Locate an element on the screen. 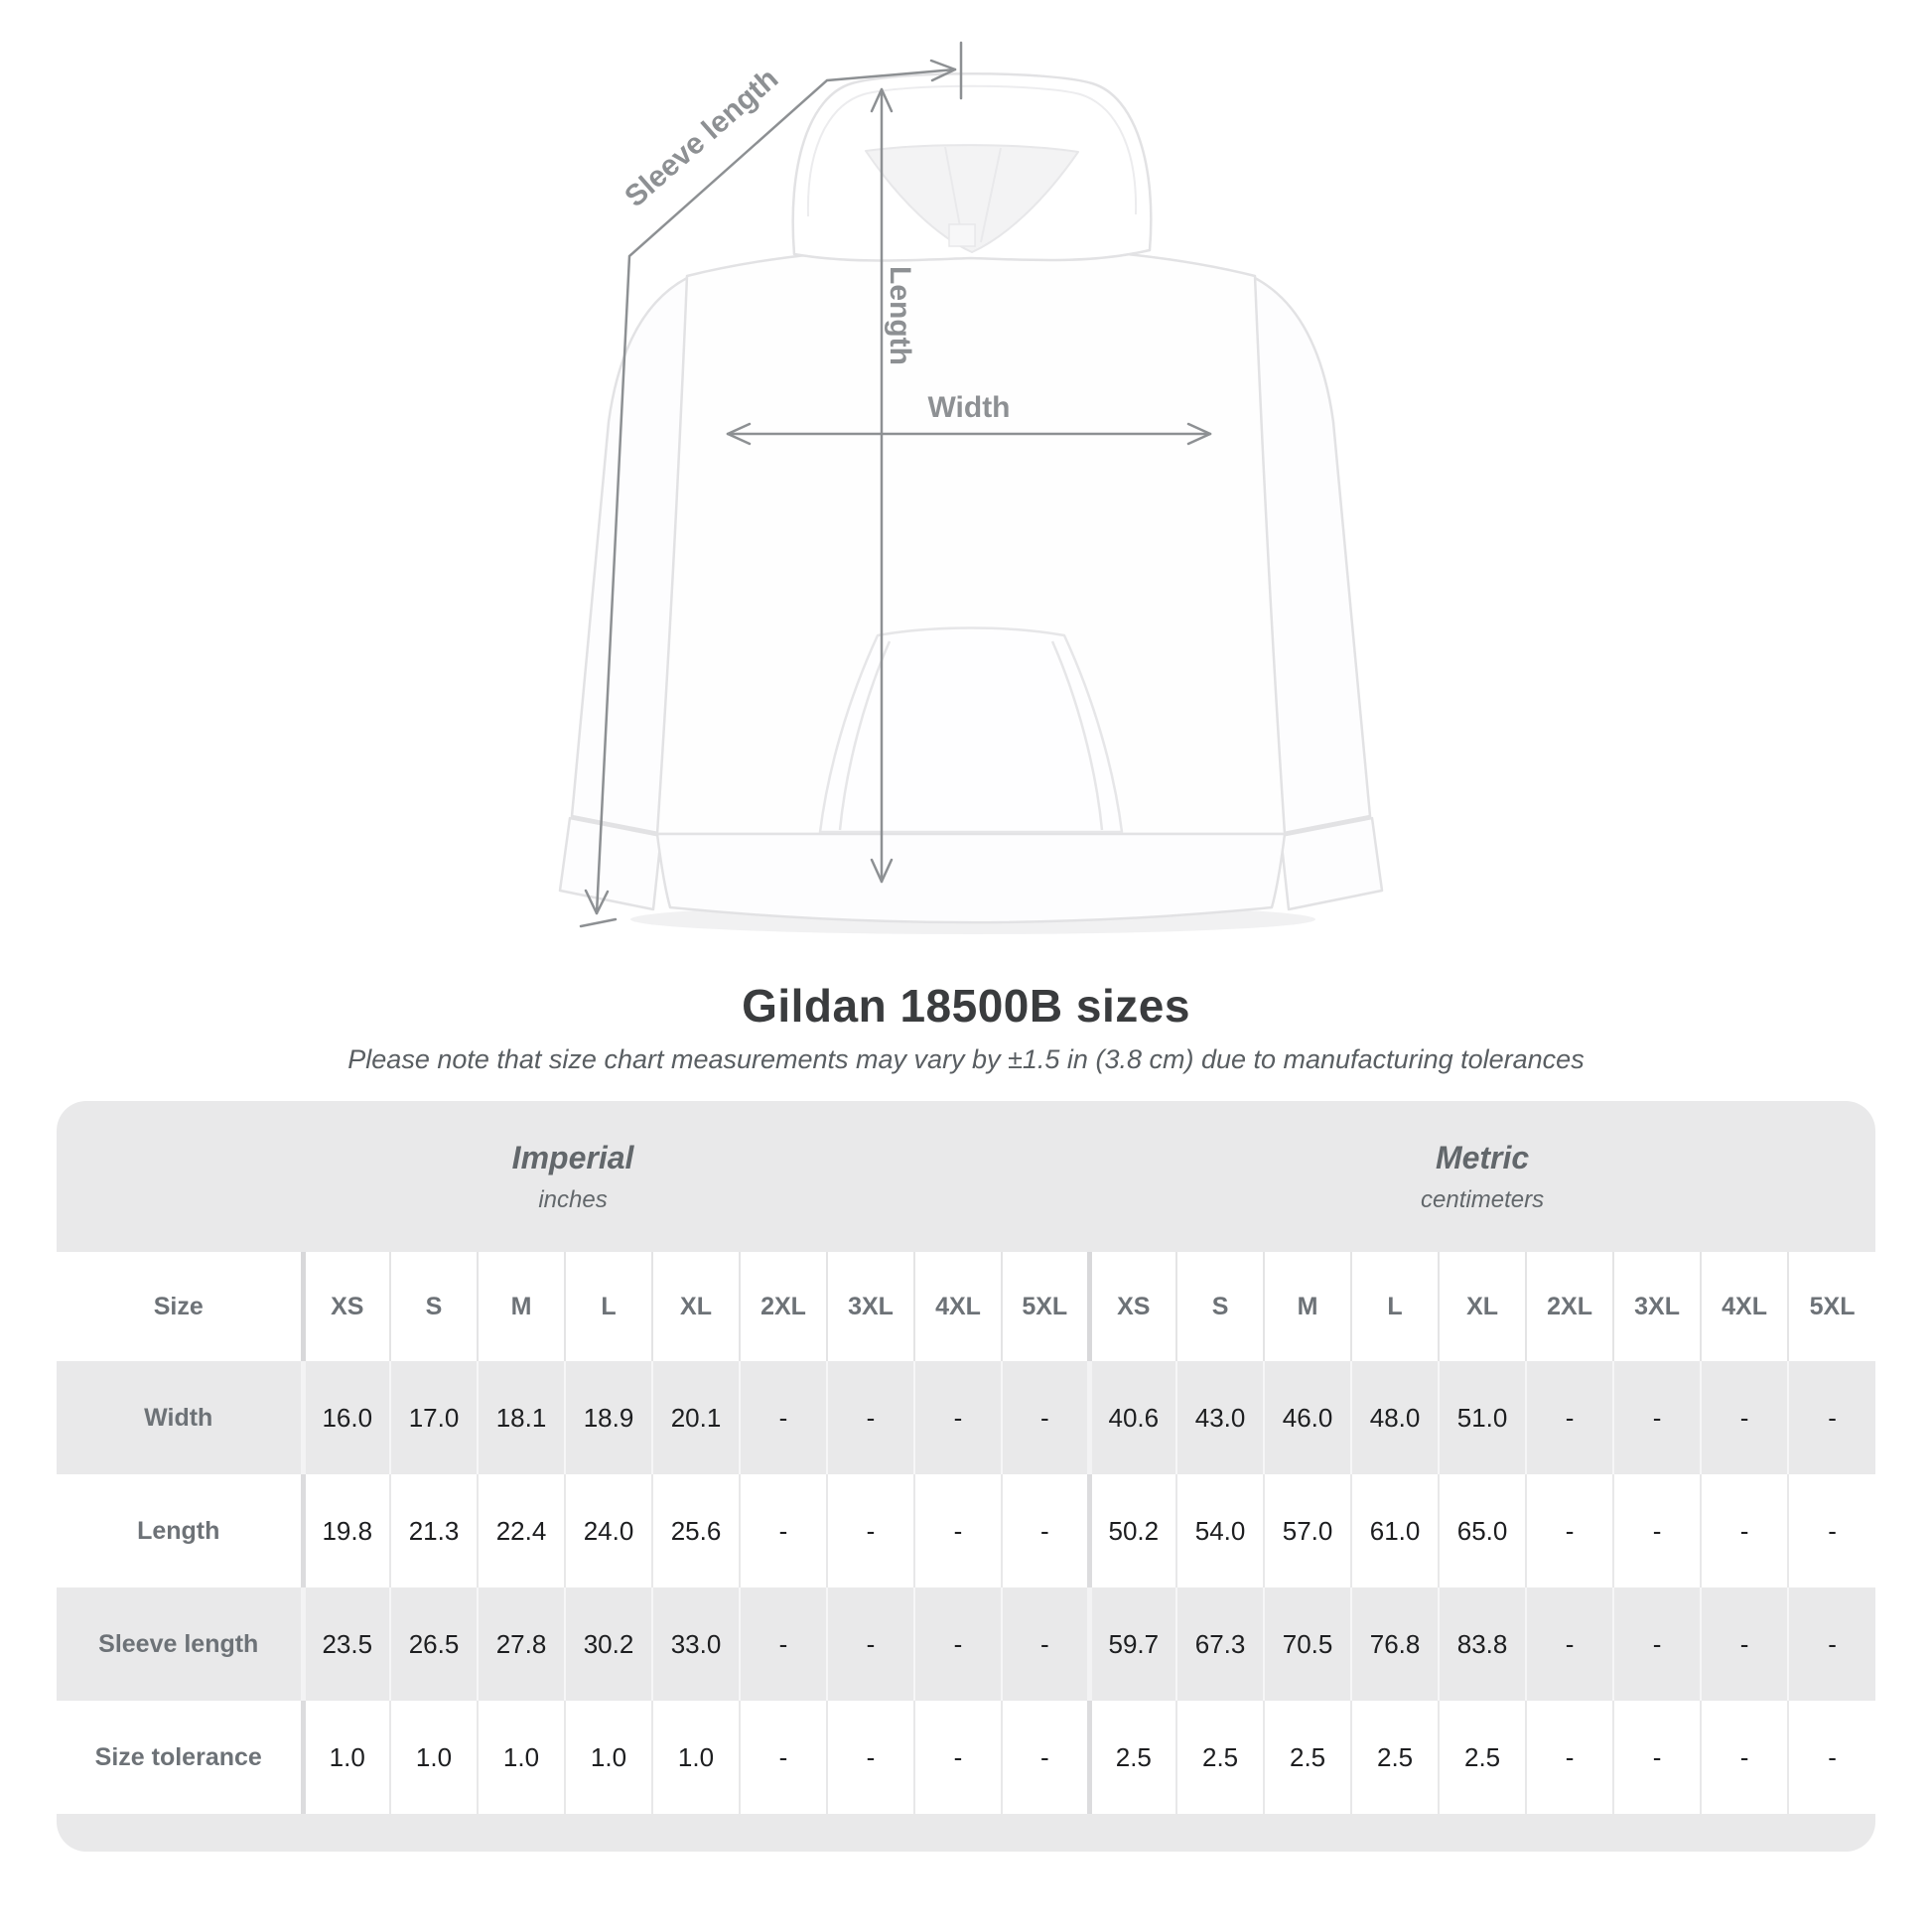 The image size is (1932, 1932). row-label-sleeve-length: Sleeve length is located at coordinates (180, 1644).